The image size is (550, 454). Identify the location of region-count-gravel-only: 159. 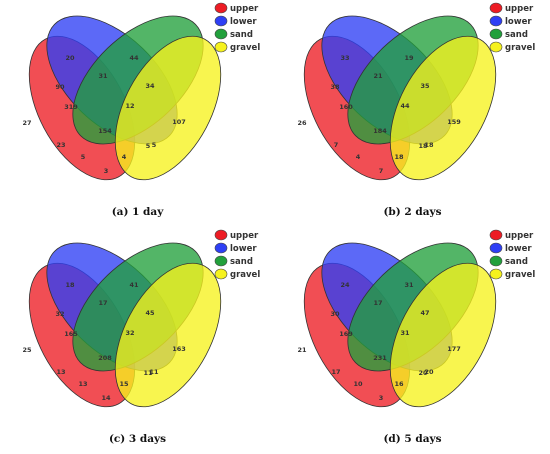
(454, 122).